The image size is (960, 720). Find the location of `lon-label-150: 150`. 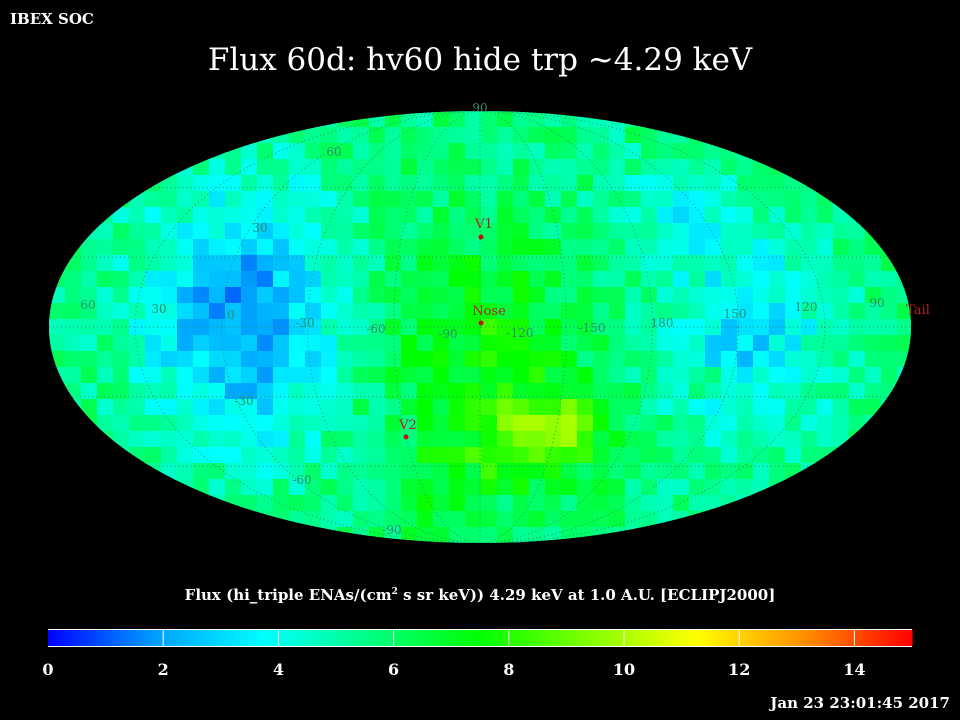

lon-label-150: 150 is located at coordinates (735, 314).